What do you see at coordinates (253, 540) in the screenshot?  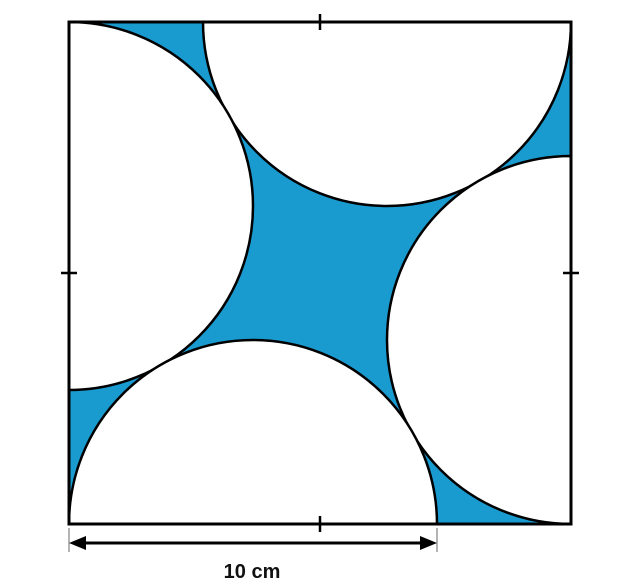 I see `dimension-arrow` at bounding box center [253, 540].